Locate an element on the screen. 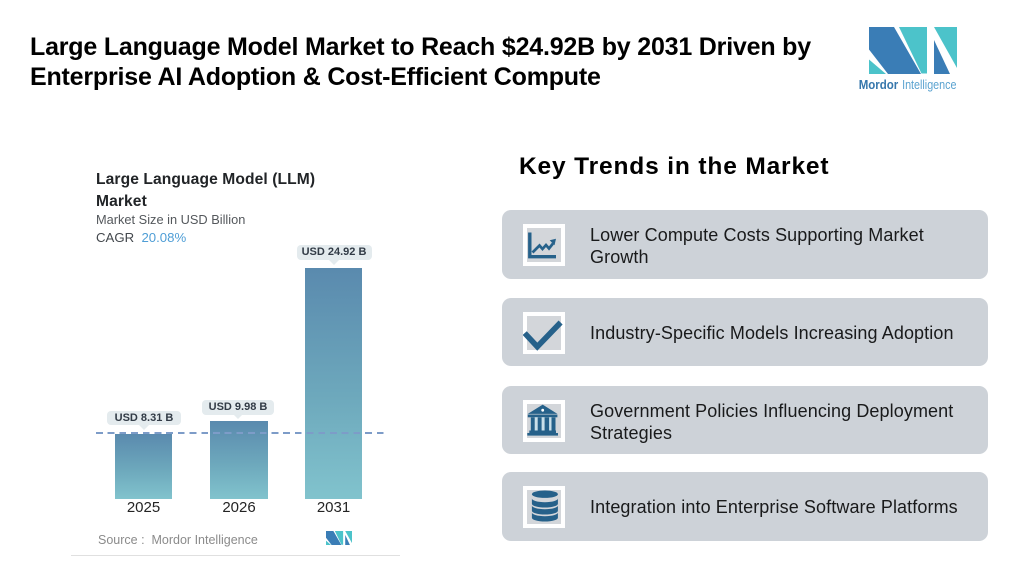 This screenshot has height=588, width=1028. svg-text: Mordor is located at coordinates (879, 84).